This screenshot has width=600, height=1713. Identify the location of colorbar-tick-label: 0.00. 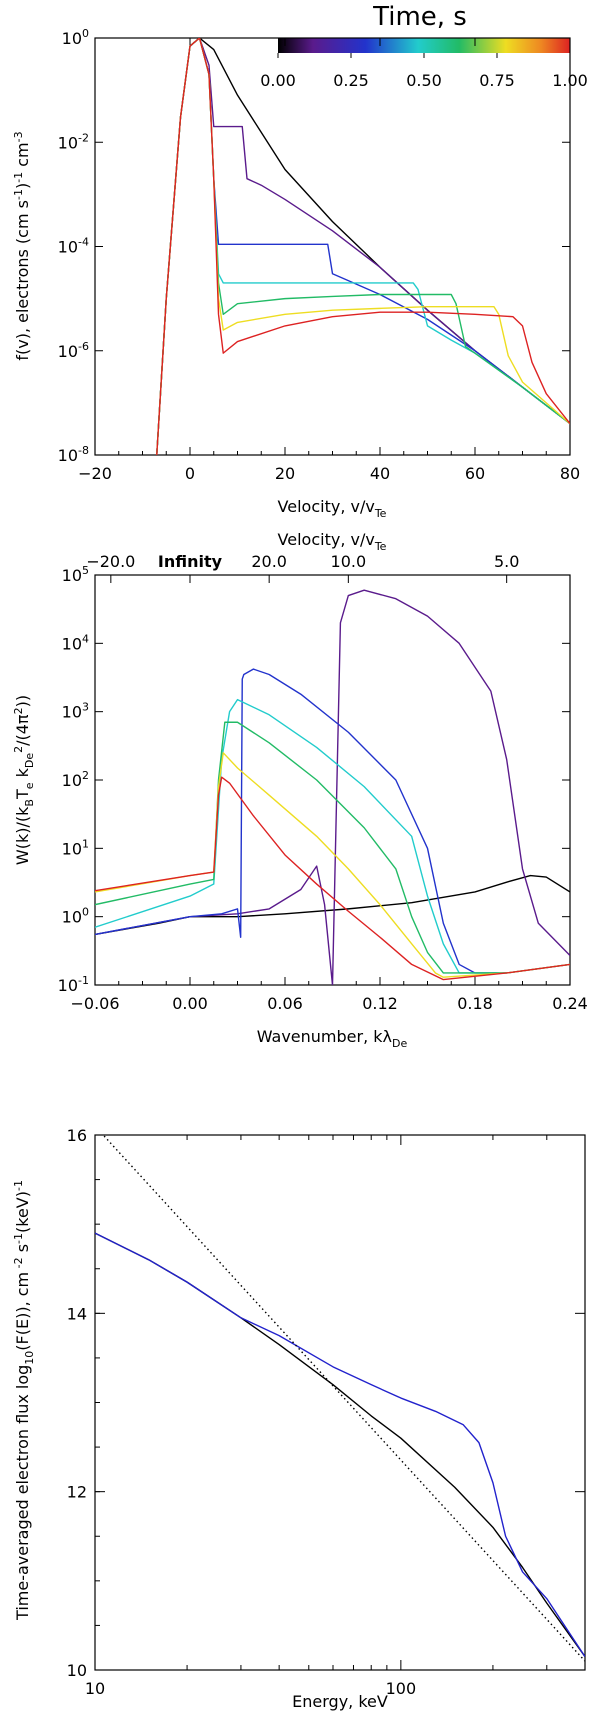
(278, 80).